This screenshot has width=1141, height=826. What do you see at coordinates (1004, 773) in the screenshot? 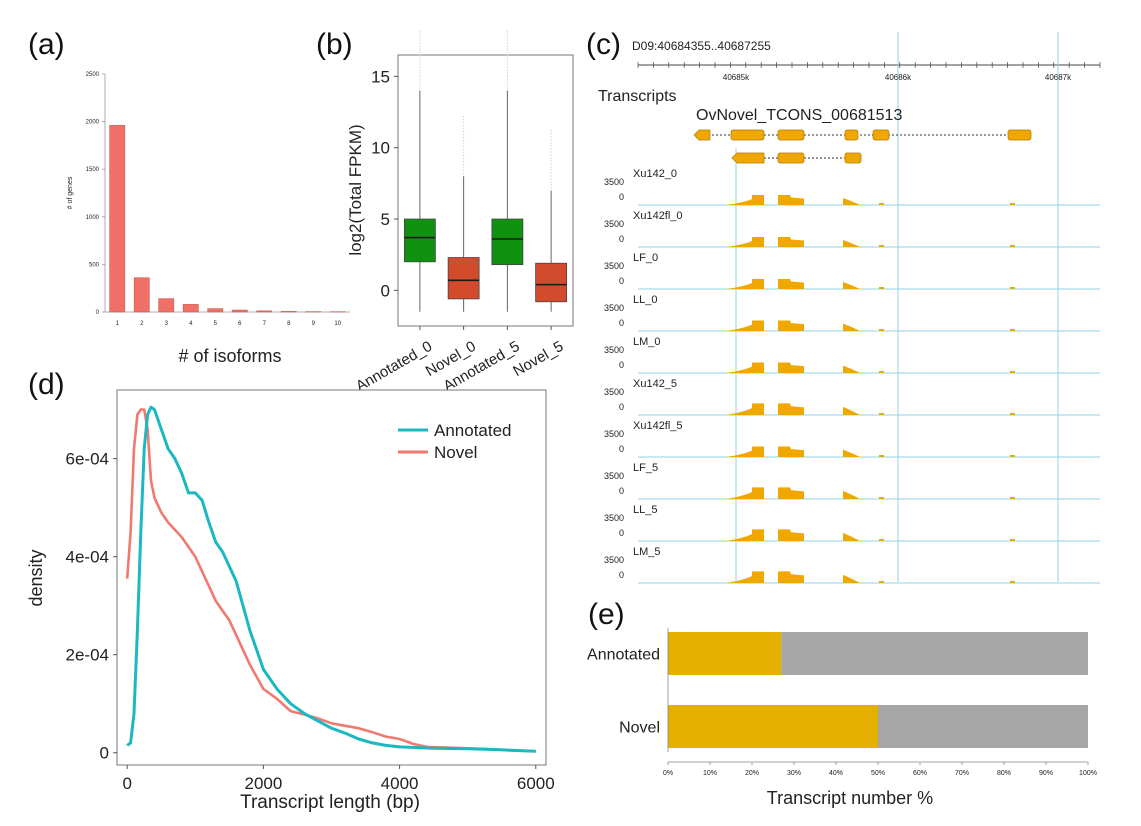
I see `x-tick-label: 80%` at bounding box center [1004, 773].